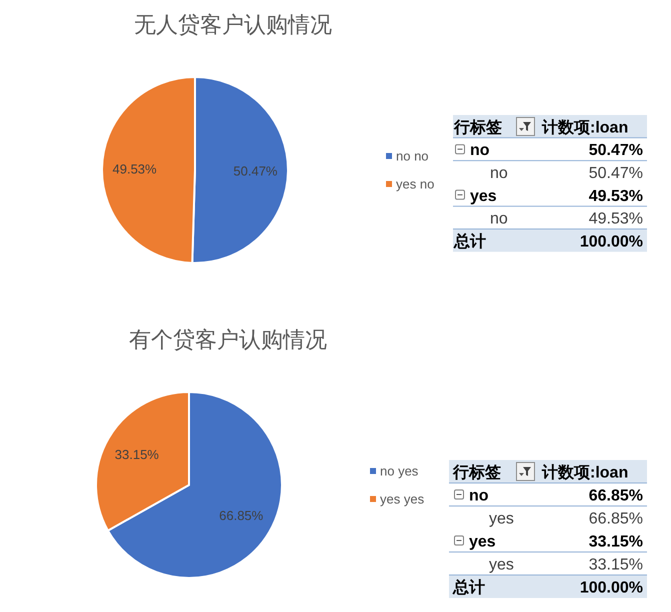 This screenshot has width=671, height=612. I want to click on chart-title: 无人贷客户认购情况, so click(233, 24).